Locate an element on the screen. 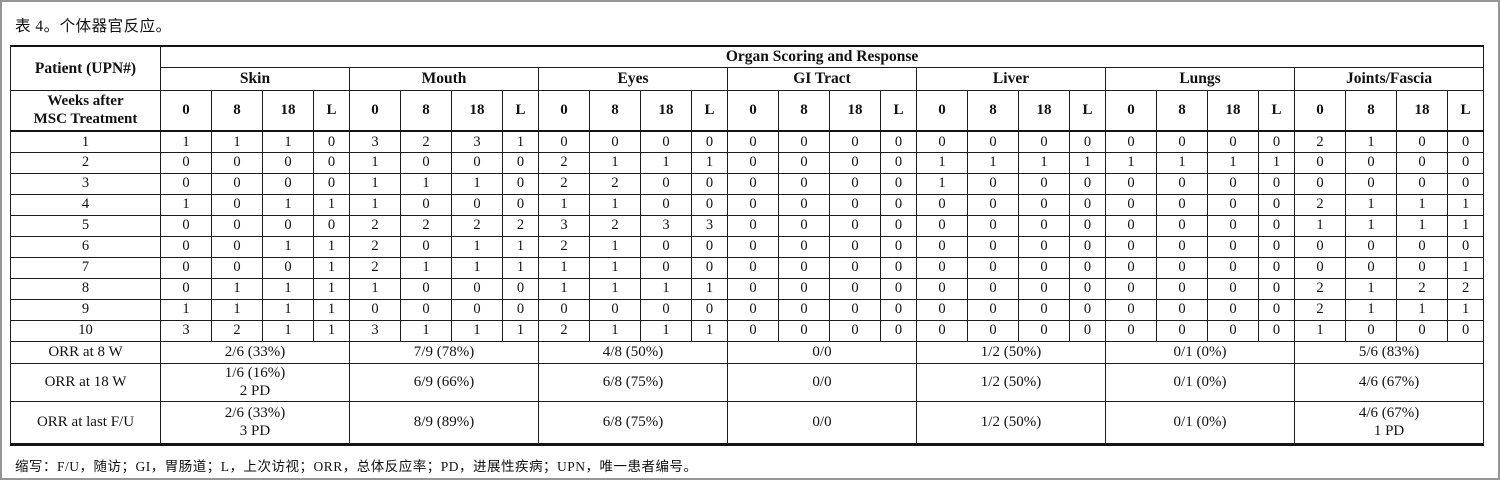 Image resolution: width=1500 pixels, height=480 pixels. week-label-gi-tract-8: 8 is located at coordinates (804, 110).